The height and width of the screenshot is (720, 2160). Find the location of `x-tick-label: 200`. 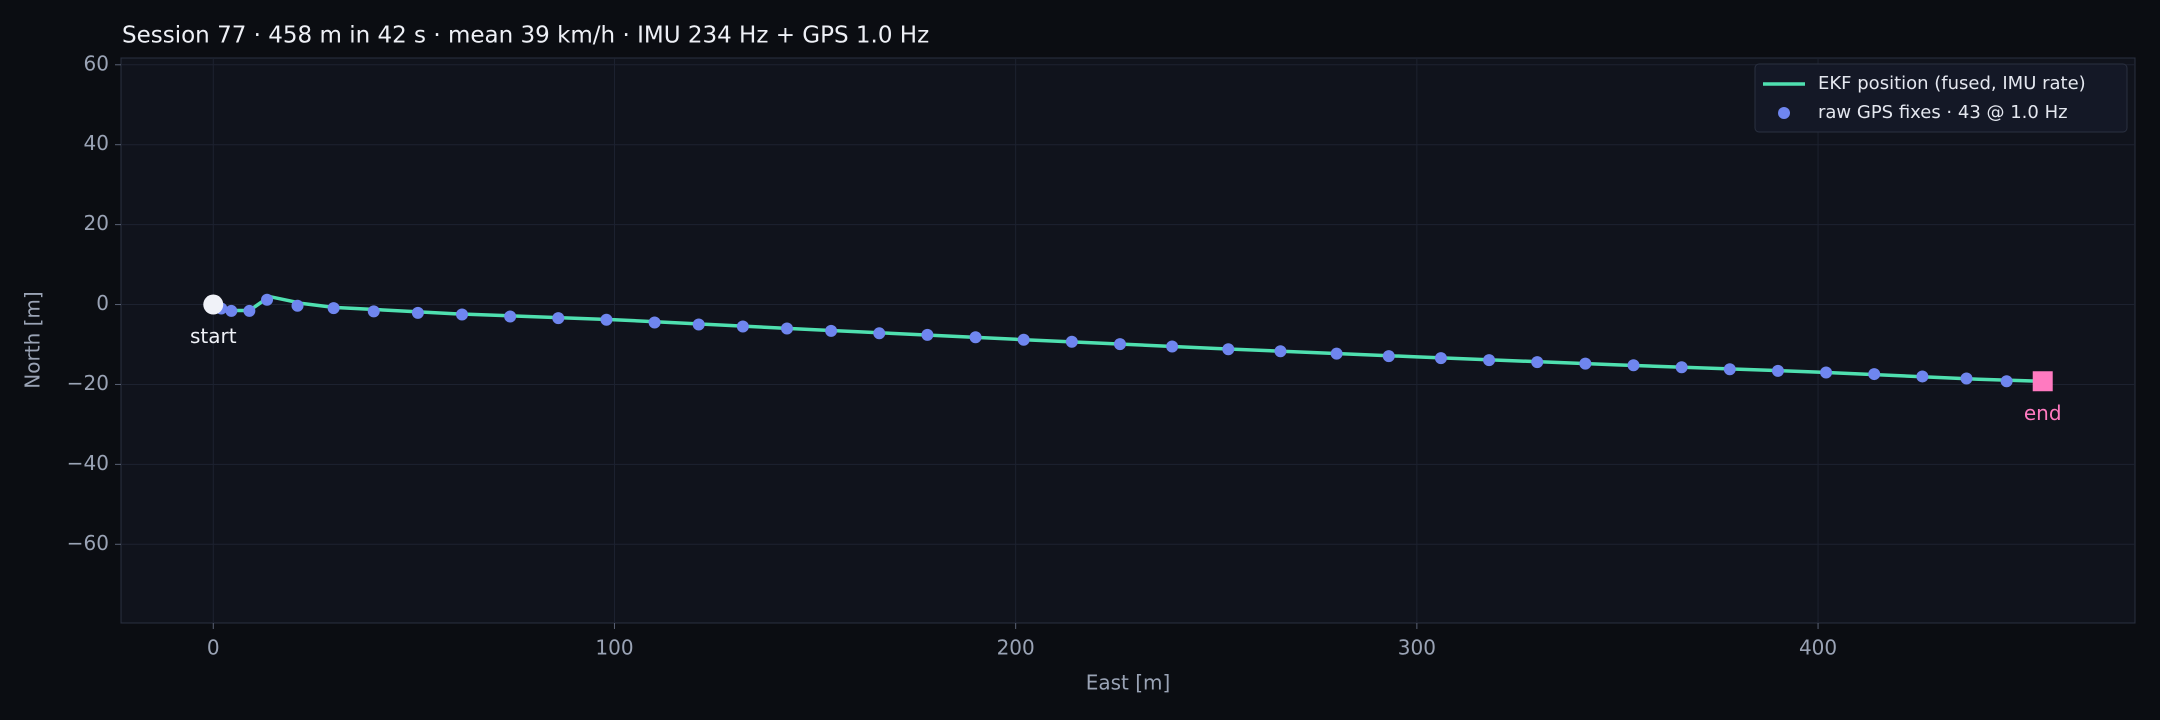

x-tick-label: 200 is located at coordinates (1016, 648).